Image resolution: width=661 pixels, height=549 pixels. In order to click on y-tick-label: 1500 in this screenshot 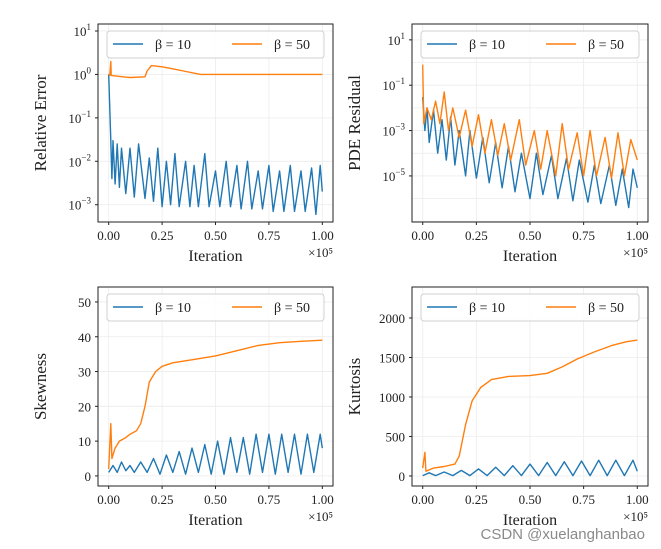, I will do `click(392, 357)`.